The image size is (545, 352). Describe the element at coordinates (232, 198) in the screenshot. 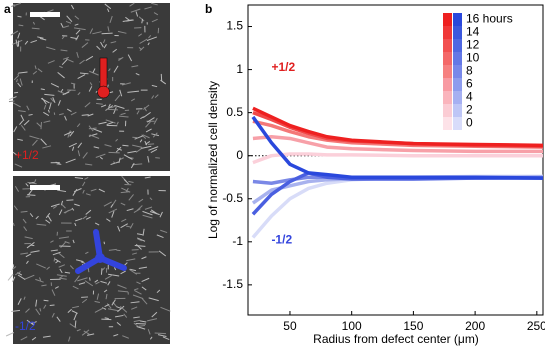

I see `y-tick-label: -0.5` at that location.